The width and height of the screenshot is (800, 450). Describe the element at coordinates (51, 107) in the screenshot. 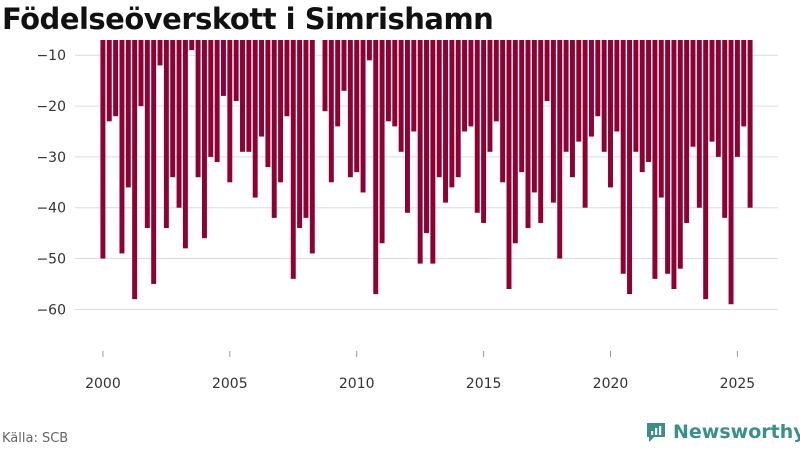

I see `y-tick-label: −20` at that location.